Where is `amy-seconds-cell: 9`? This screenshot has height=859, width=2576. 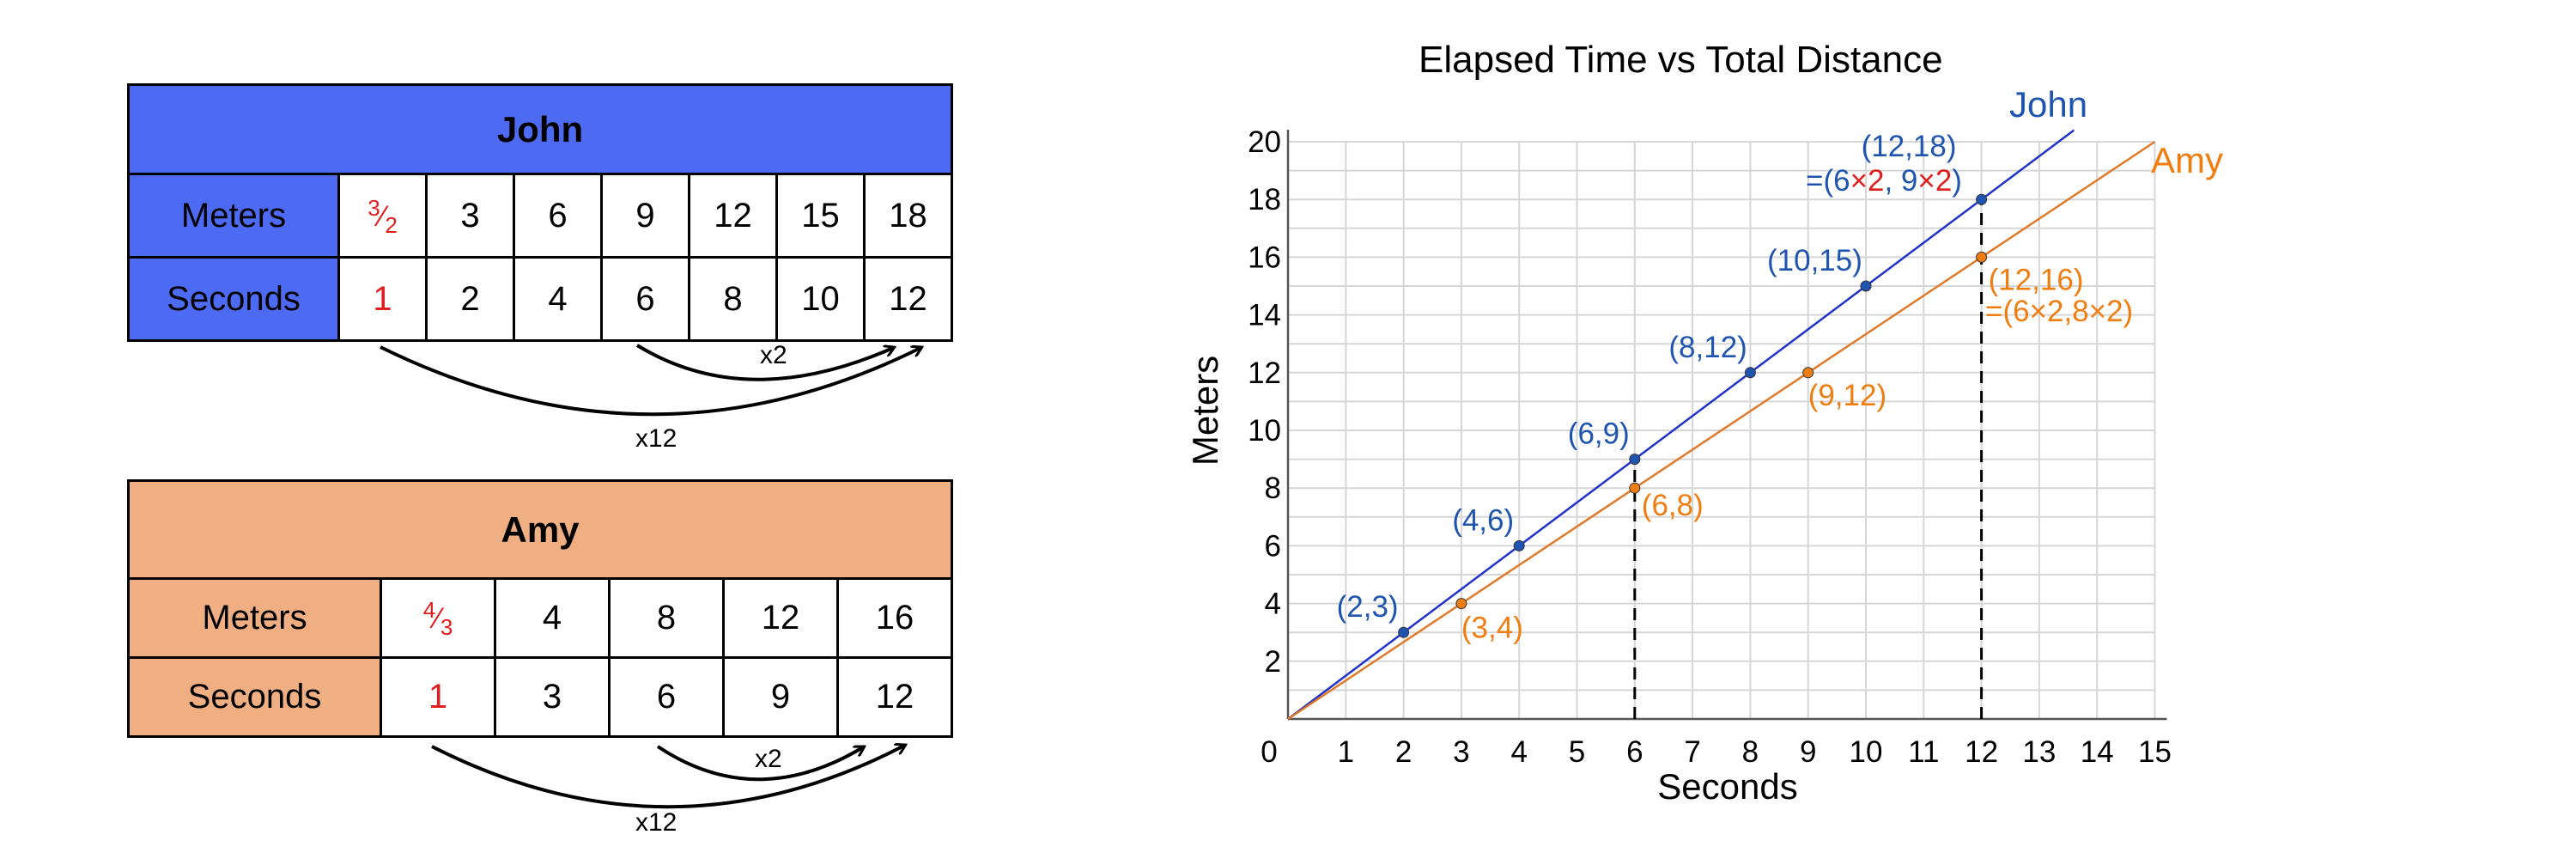
amy-seconds-cell: 9 is located at coordinates (781, 697).